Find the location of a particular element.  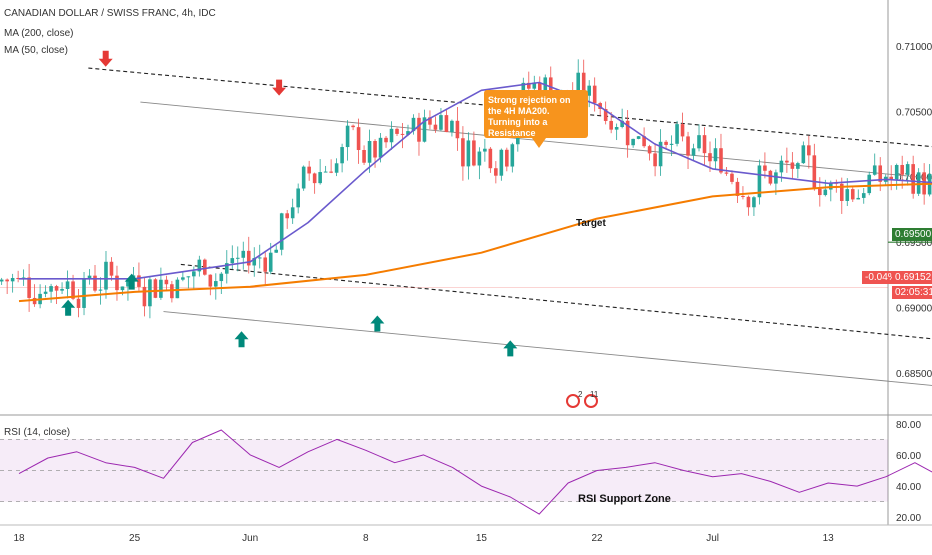

ma50-legend: MA (50, close) is located at coordinates (36, 50).